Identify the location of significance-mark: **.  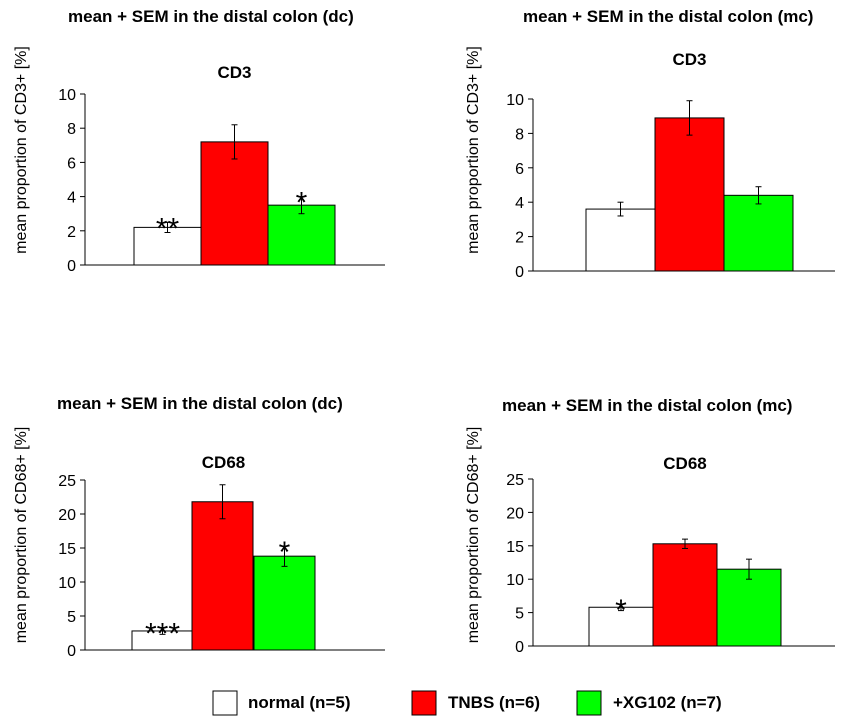
(168, 228).